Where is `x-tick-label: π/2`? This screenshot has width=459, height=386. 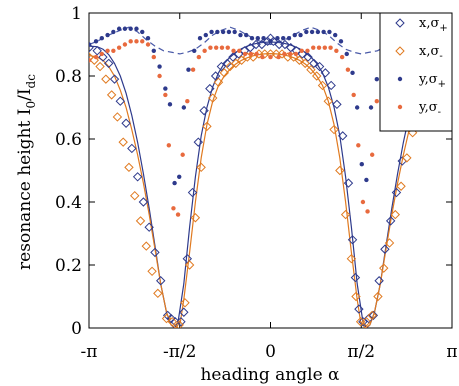
x-tick-label: π/2 is located at coordinates (361, 352).